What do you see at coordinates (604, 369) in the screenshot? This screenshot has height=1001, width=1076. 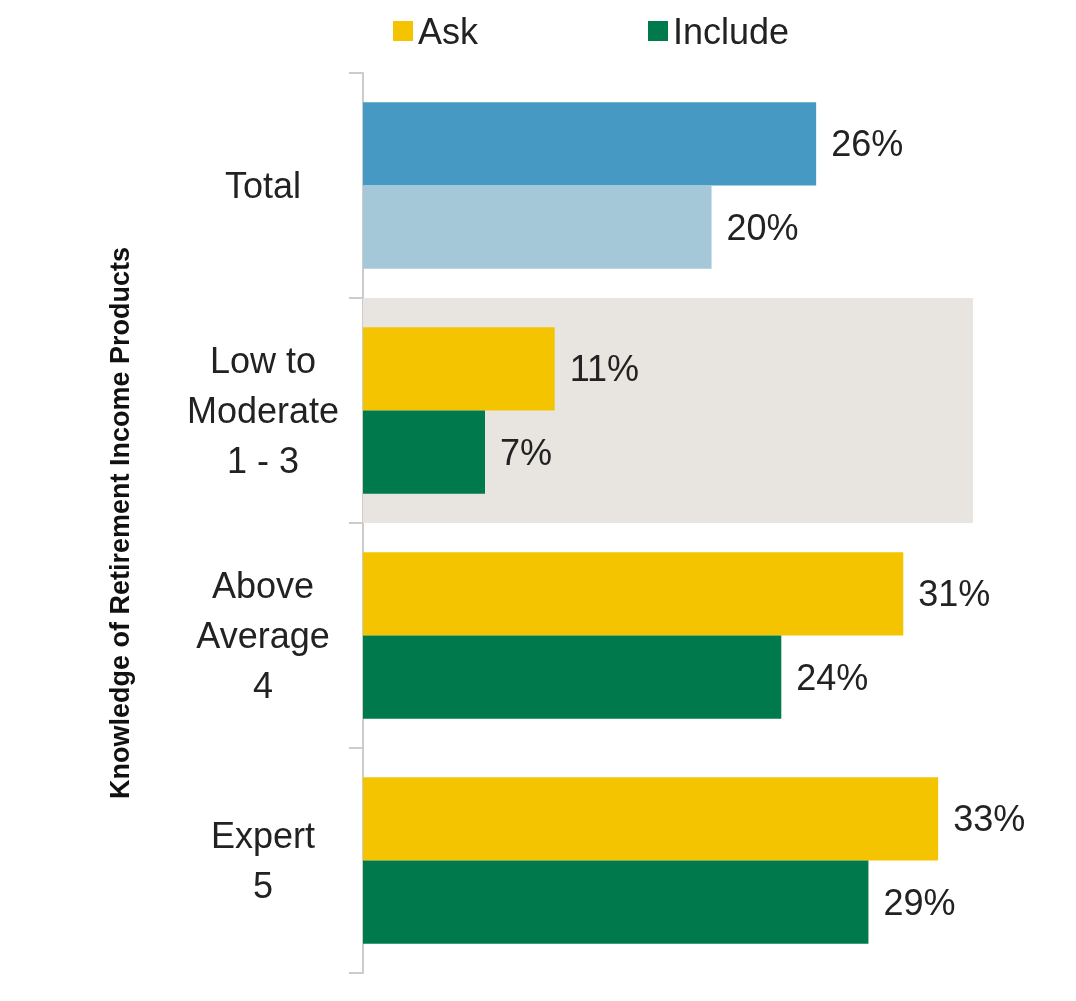 I see `data-label: 11%` at bounding box center [604, 369].